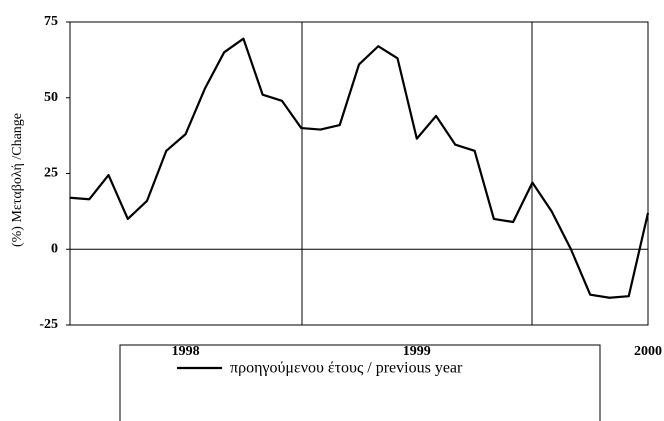 This screenshot has width=664, height=421. I want to click on legend-label: προηγούμενου έτους / previous year, so click(346, 368).